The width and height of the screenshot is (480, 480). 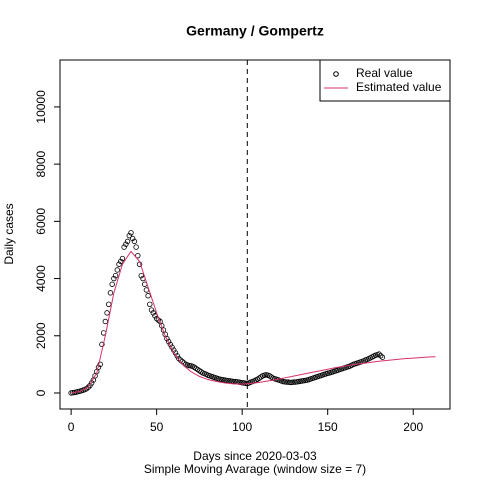 I want to click on y-tick-label: 6000, so click(x=41, y=221).